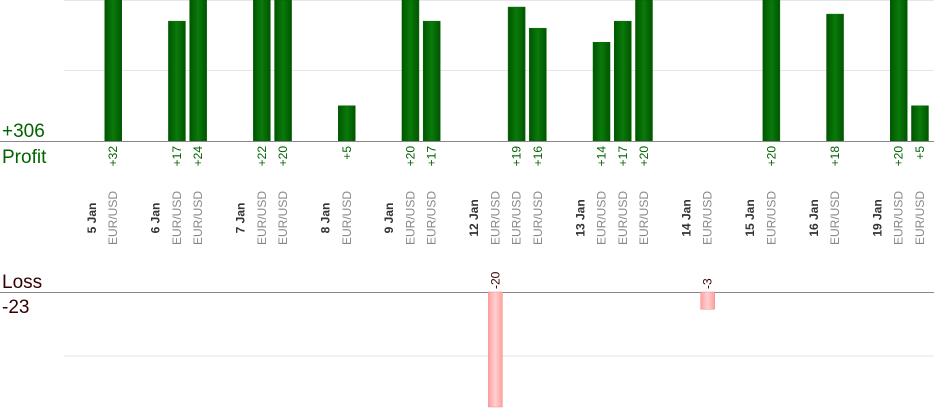 The height and width of the screenshot is (420, 934). Describe the element at coordinates (92, 218) in the screenshot. I see `date-label: 5 Jan` at that location.